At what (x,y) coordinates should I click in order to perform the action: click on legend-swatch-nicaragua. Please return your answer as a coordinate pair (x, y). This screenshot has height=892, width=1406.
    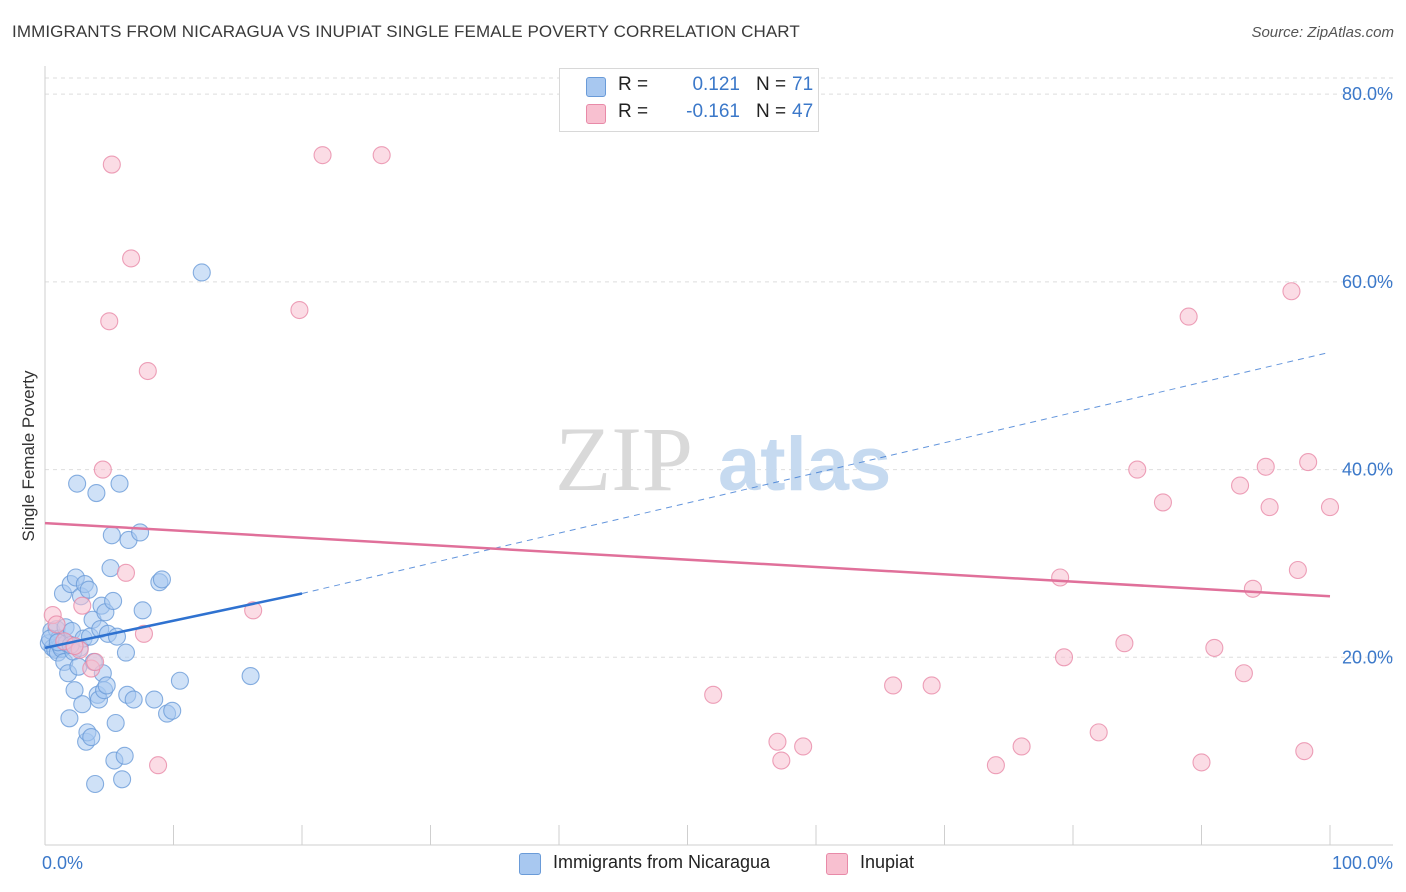
    Looking at the image, I should click on (596, 87).